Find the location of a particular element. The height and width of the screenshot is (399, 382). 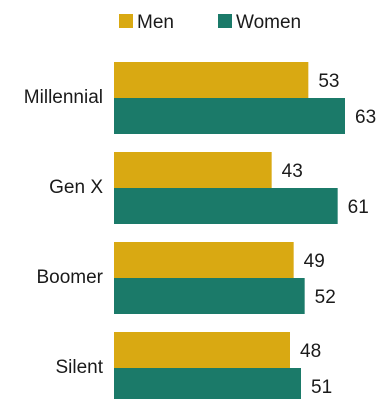

value-label-women: 51 is located at coordinates (321, 387).